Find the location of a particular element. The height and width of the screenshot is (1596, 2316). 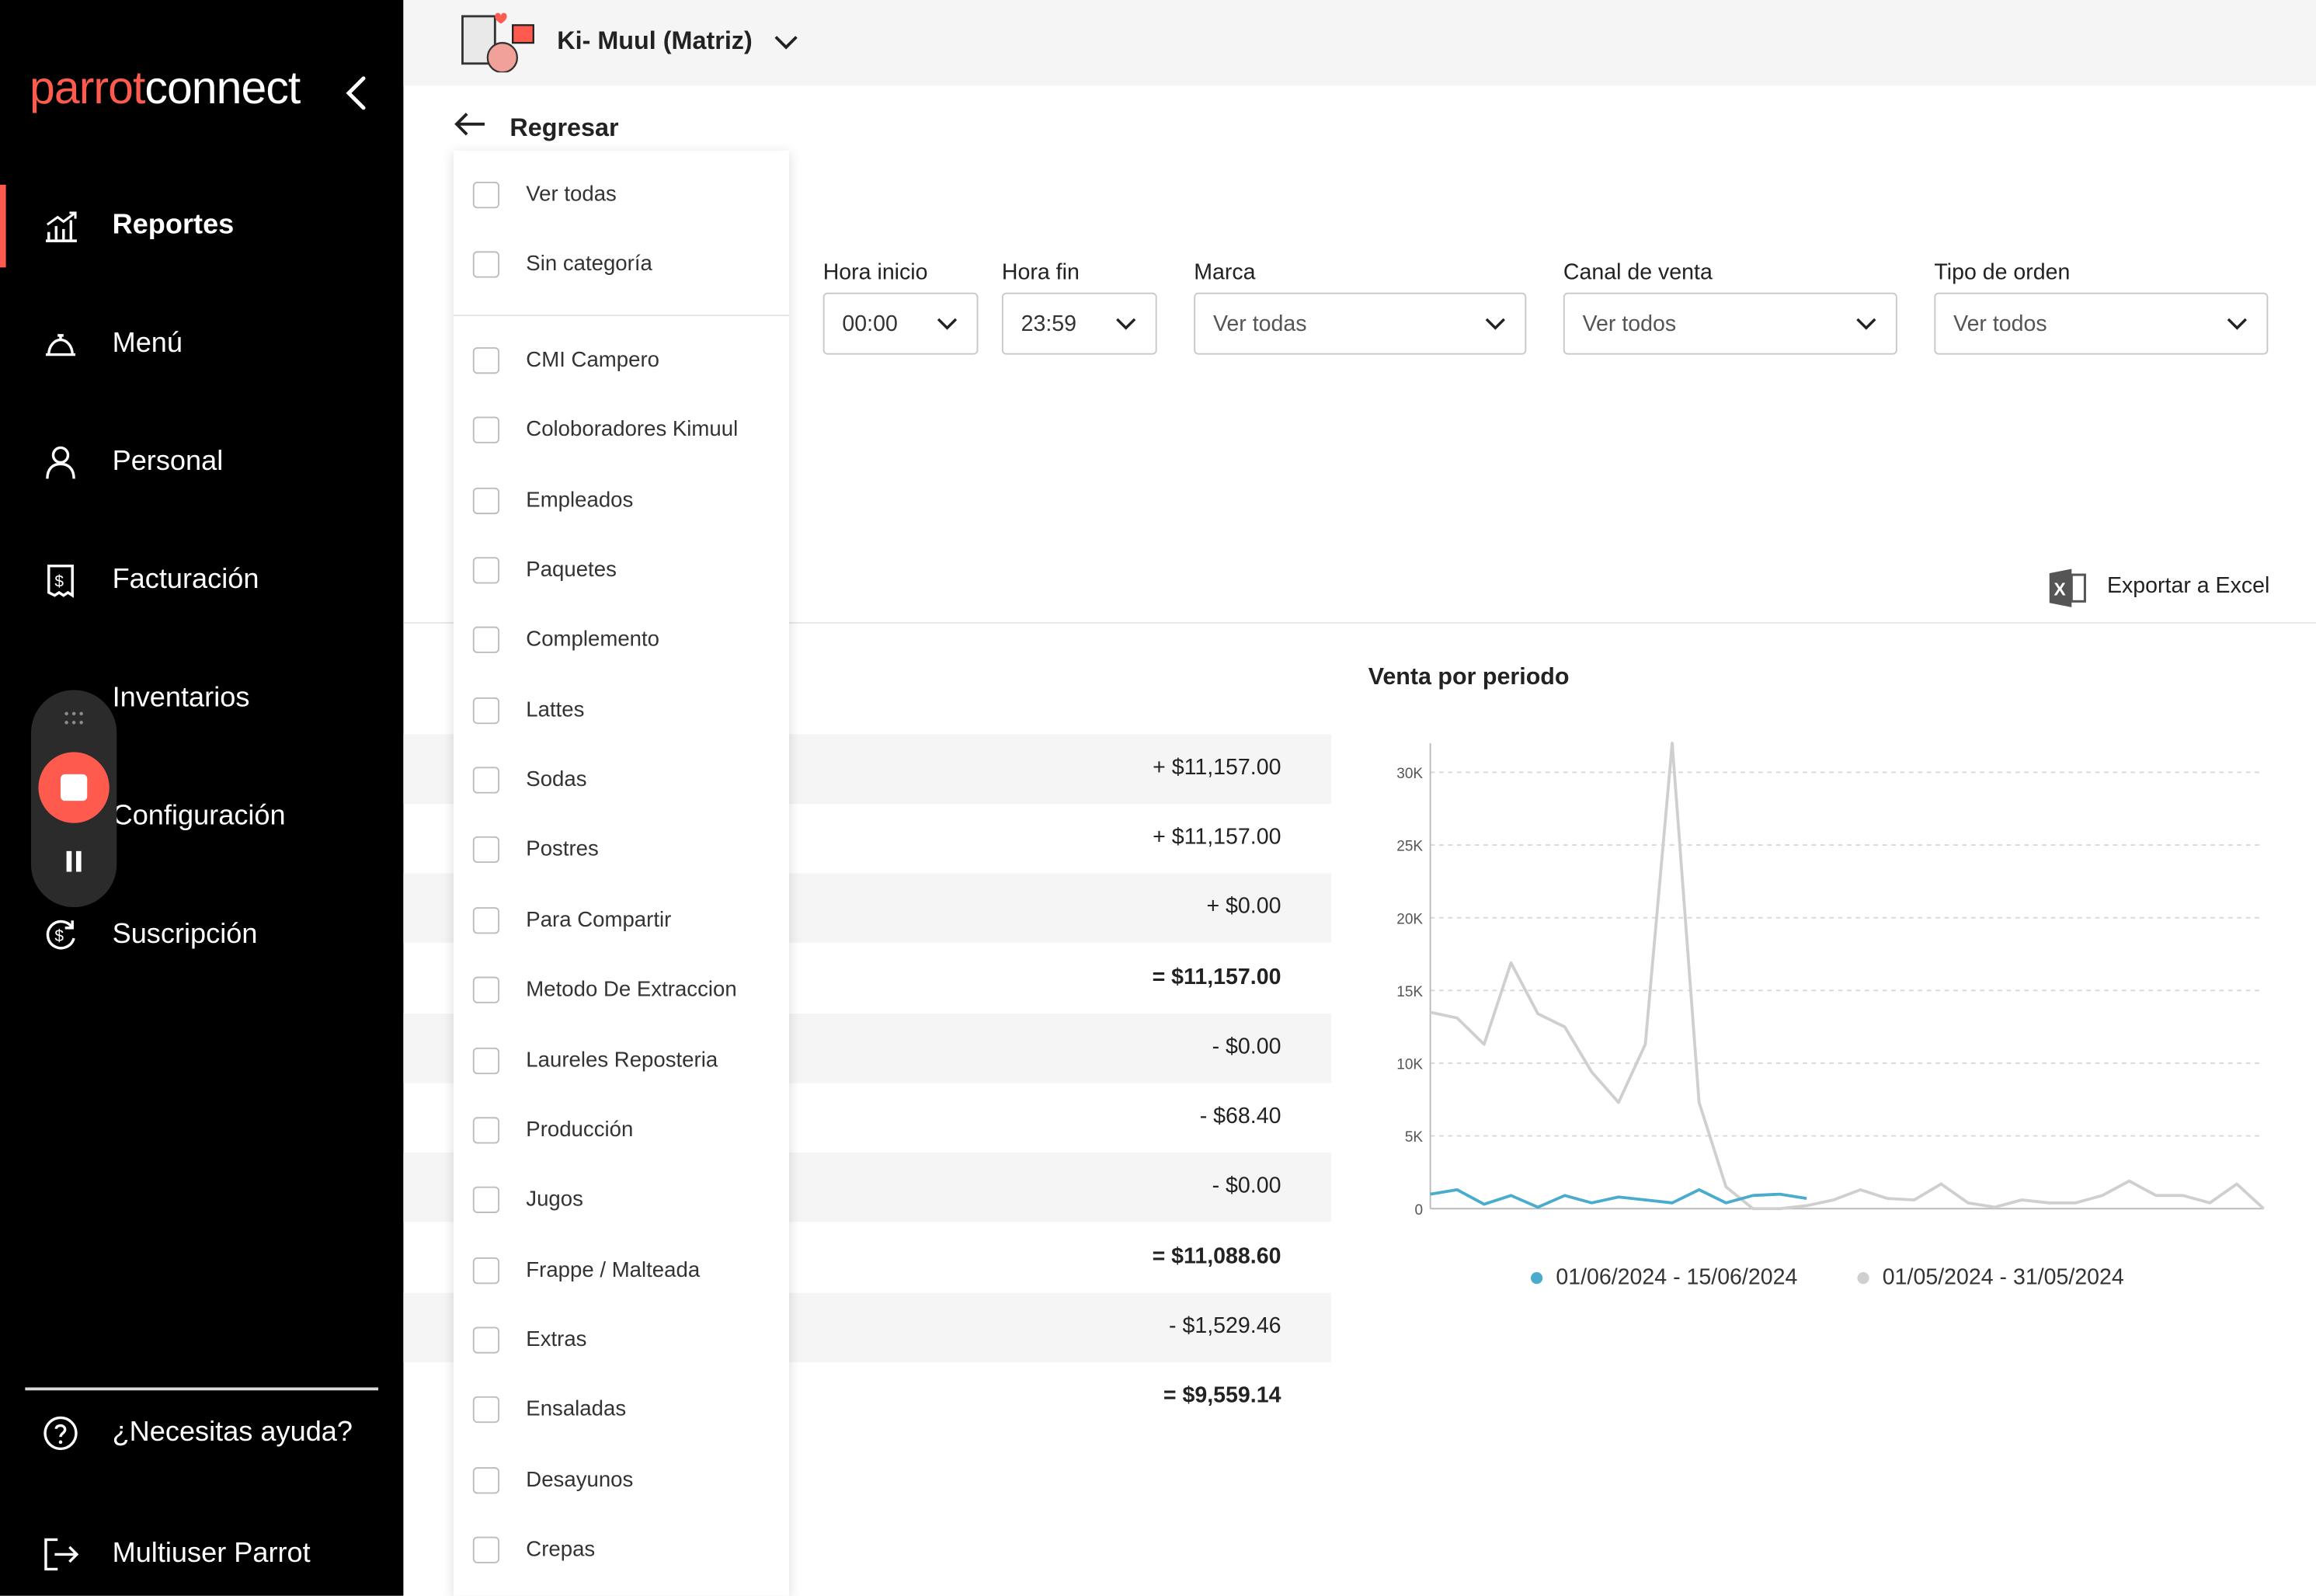

nav-label: Inventarios is located at coordinates (181, 698).